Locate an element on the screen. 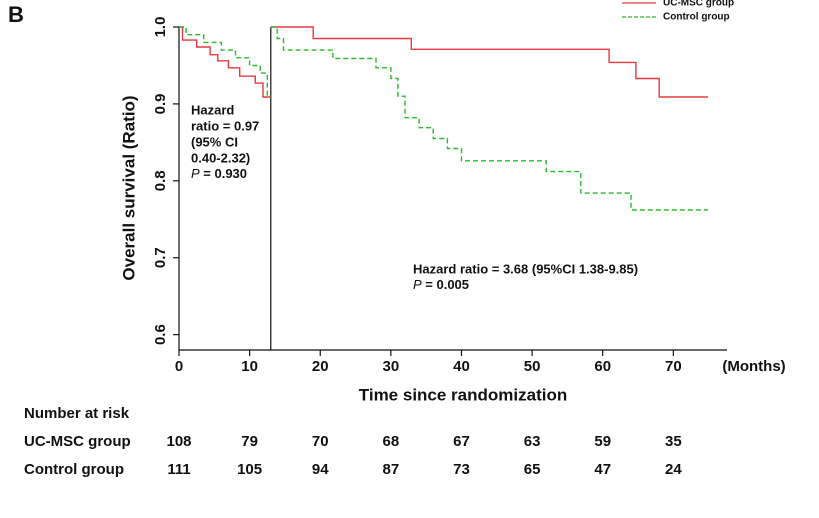 The width and height of the screenshot is (819, 518). x-axis-label: Time since randomization is located at coordinates (463, 394).